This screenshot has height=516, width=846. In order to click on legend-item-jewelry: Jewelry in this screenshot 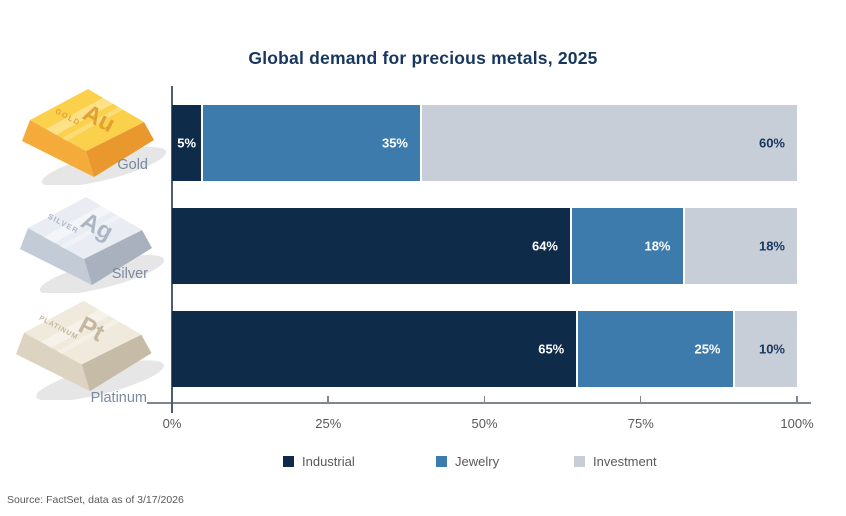, I will do `click(467, 461)`.